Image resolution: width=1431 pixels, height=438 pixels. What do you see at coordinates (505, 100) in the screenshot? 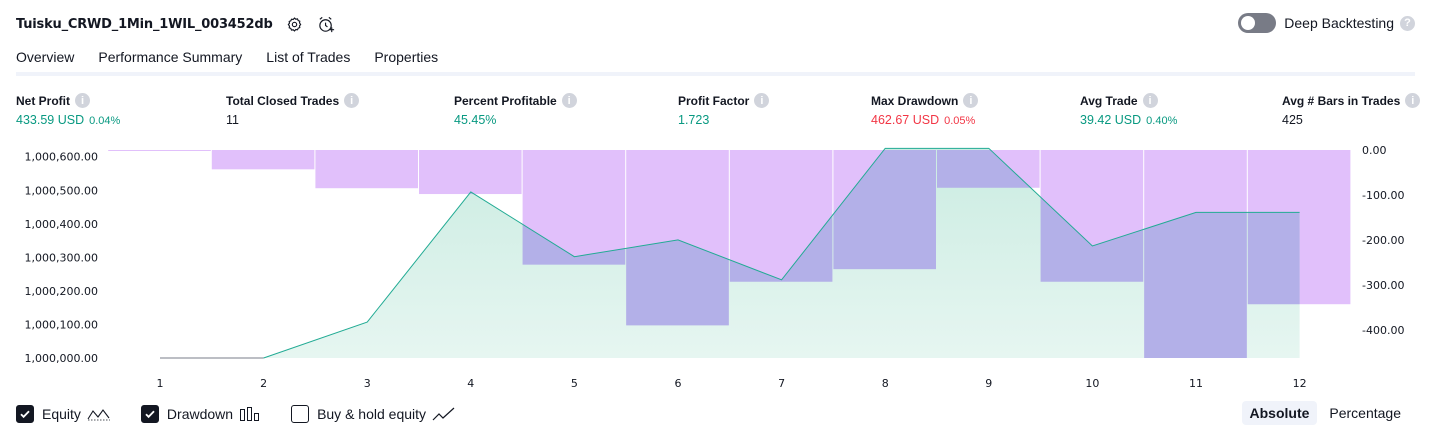
I see `metric-title: Percent Profitable` at bounding box center [505, 100].